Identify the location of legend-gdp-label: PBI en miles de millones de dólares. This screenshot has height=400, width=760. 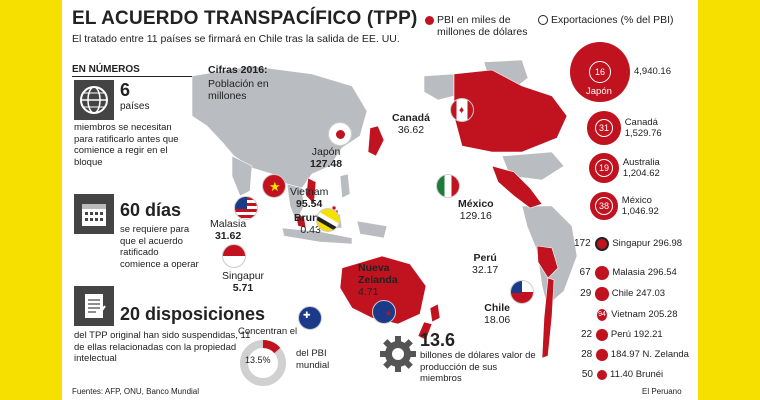
(482, 26).